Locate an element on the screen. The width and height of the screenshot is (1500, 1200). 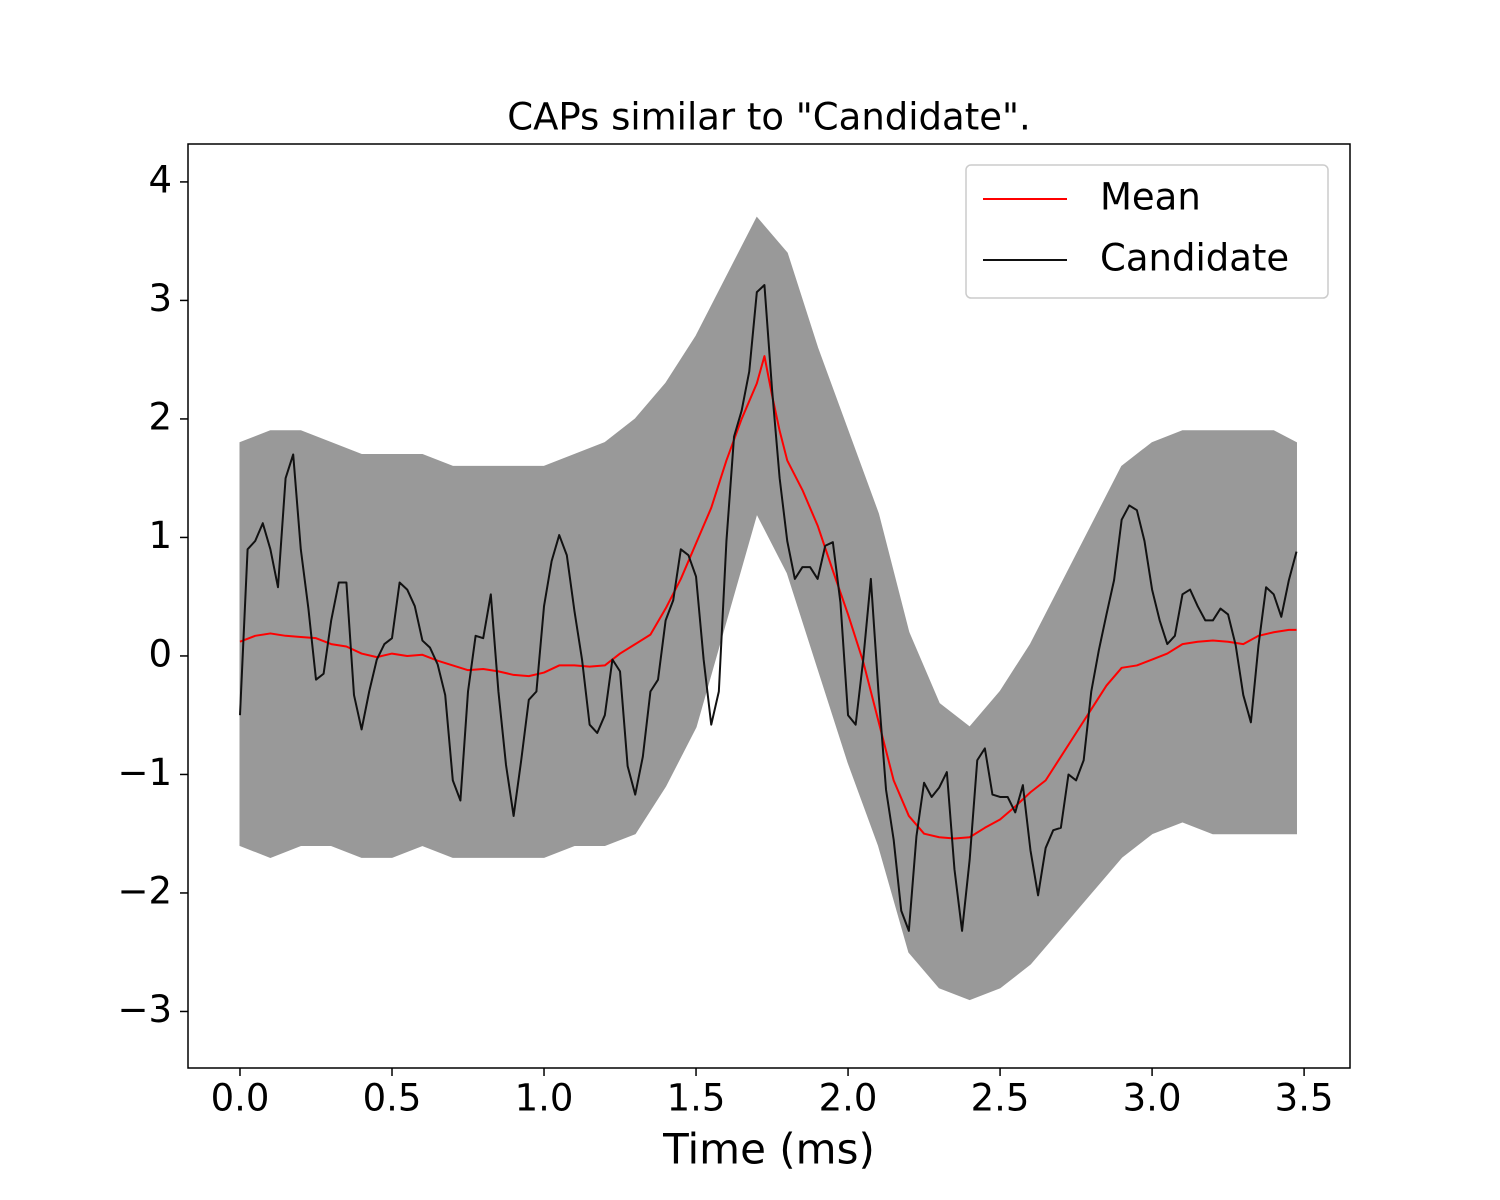
x-tick-label: 3.0 is located at coordinates (1152, 1098).